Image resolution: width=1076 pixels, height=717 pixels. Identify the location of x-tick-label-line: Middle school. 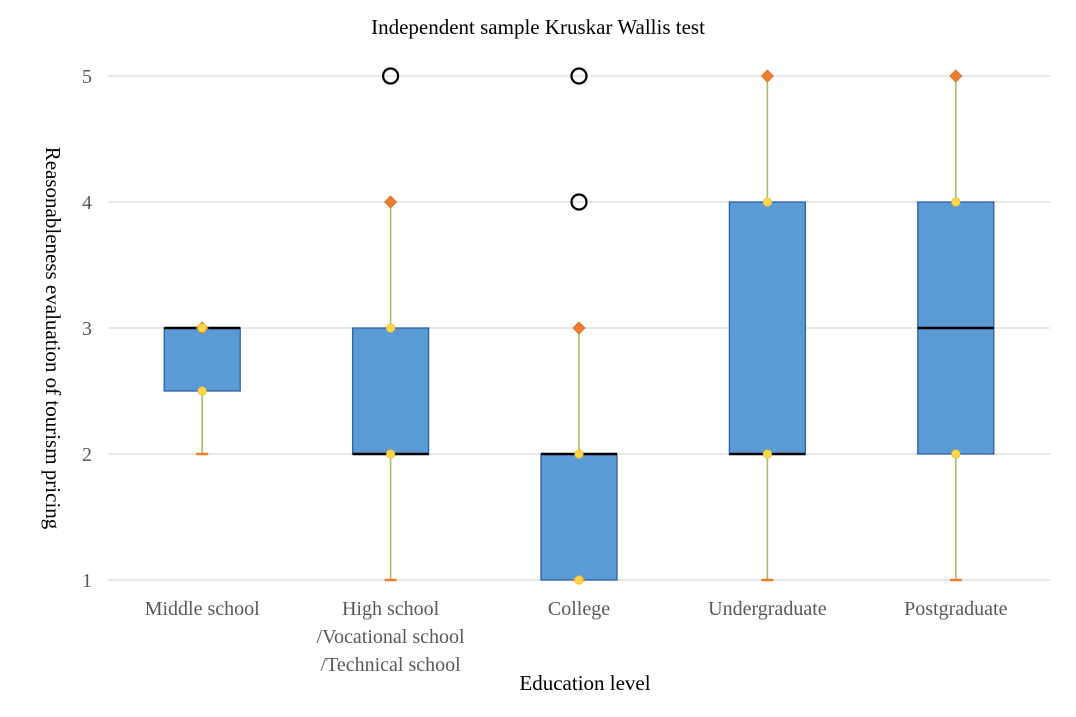
(202, 609).